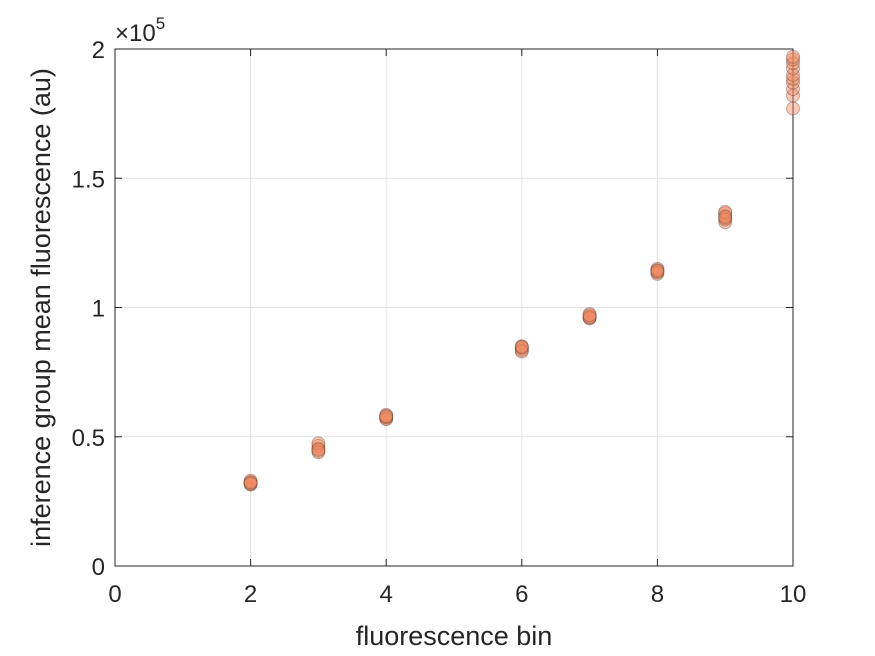  What do you see at coordinates (793, 594) in the screenshot?
I see `x-tick-label: 10` at bounding box center [793, 594].